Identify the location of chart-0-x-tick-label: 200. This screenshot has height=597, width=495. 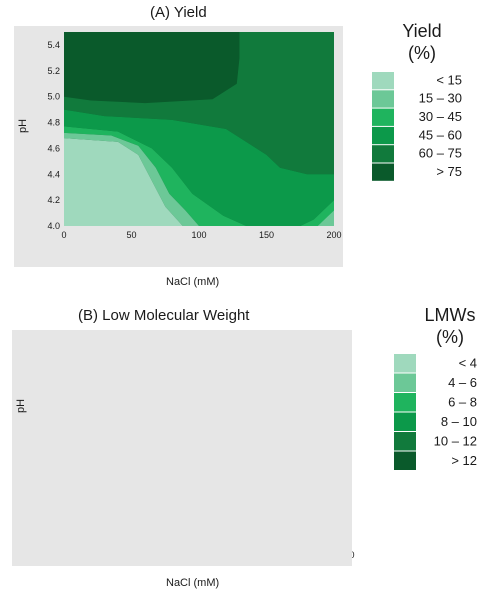
(333, 235).